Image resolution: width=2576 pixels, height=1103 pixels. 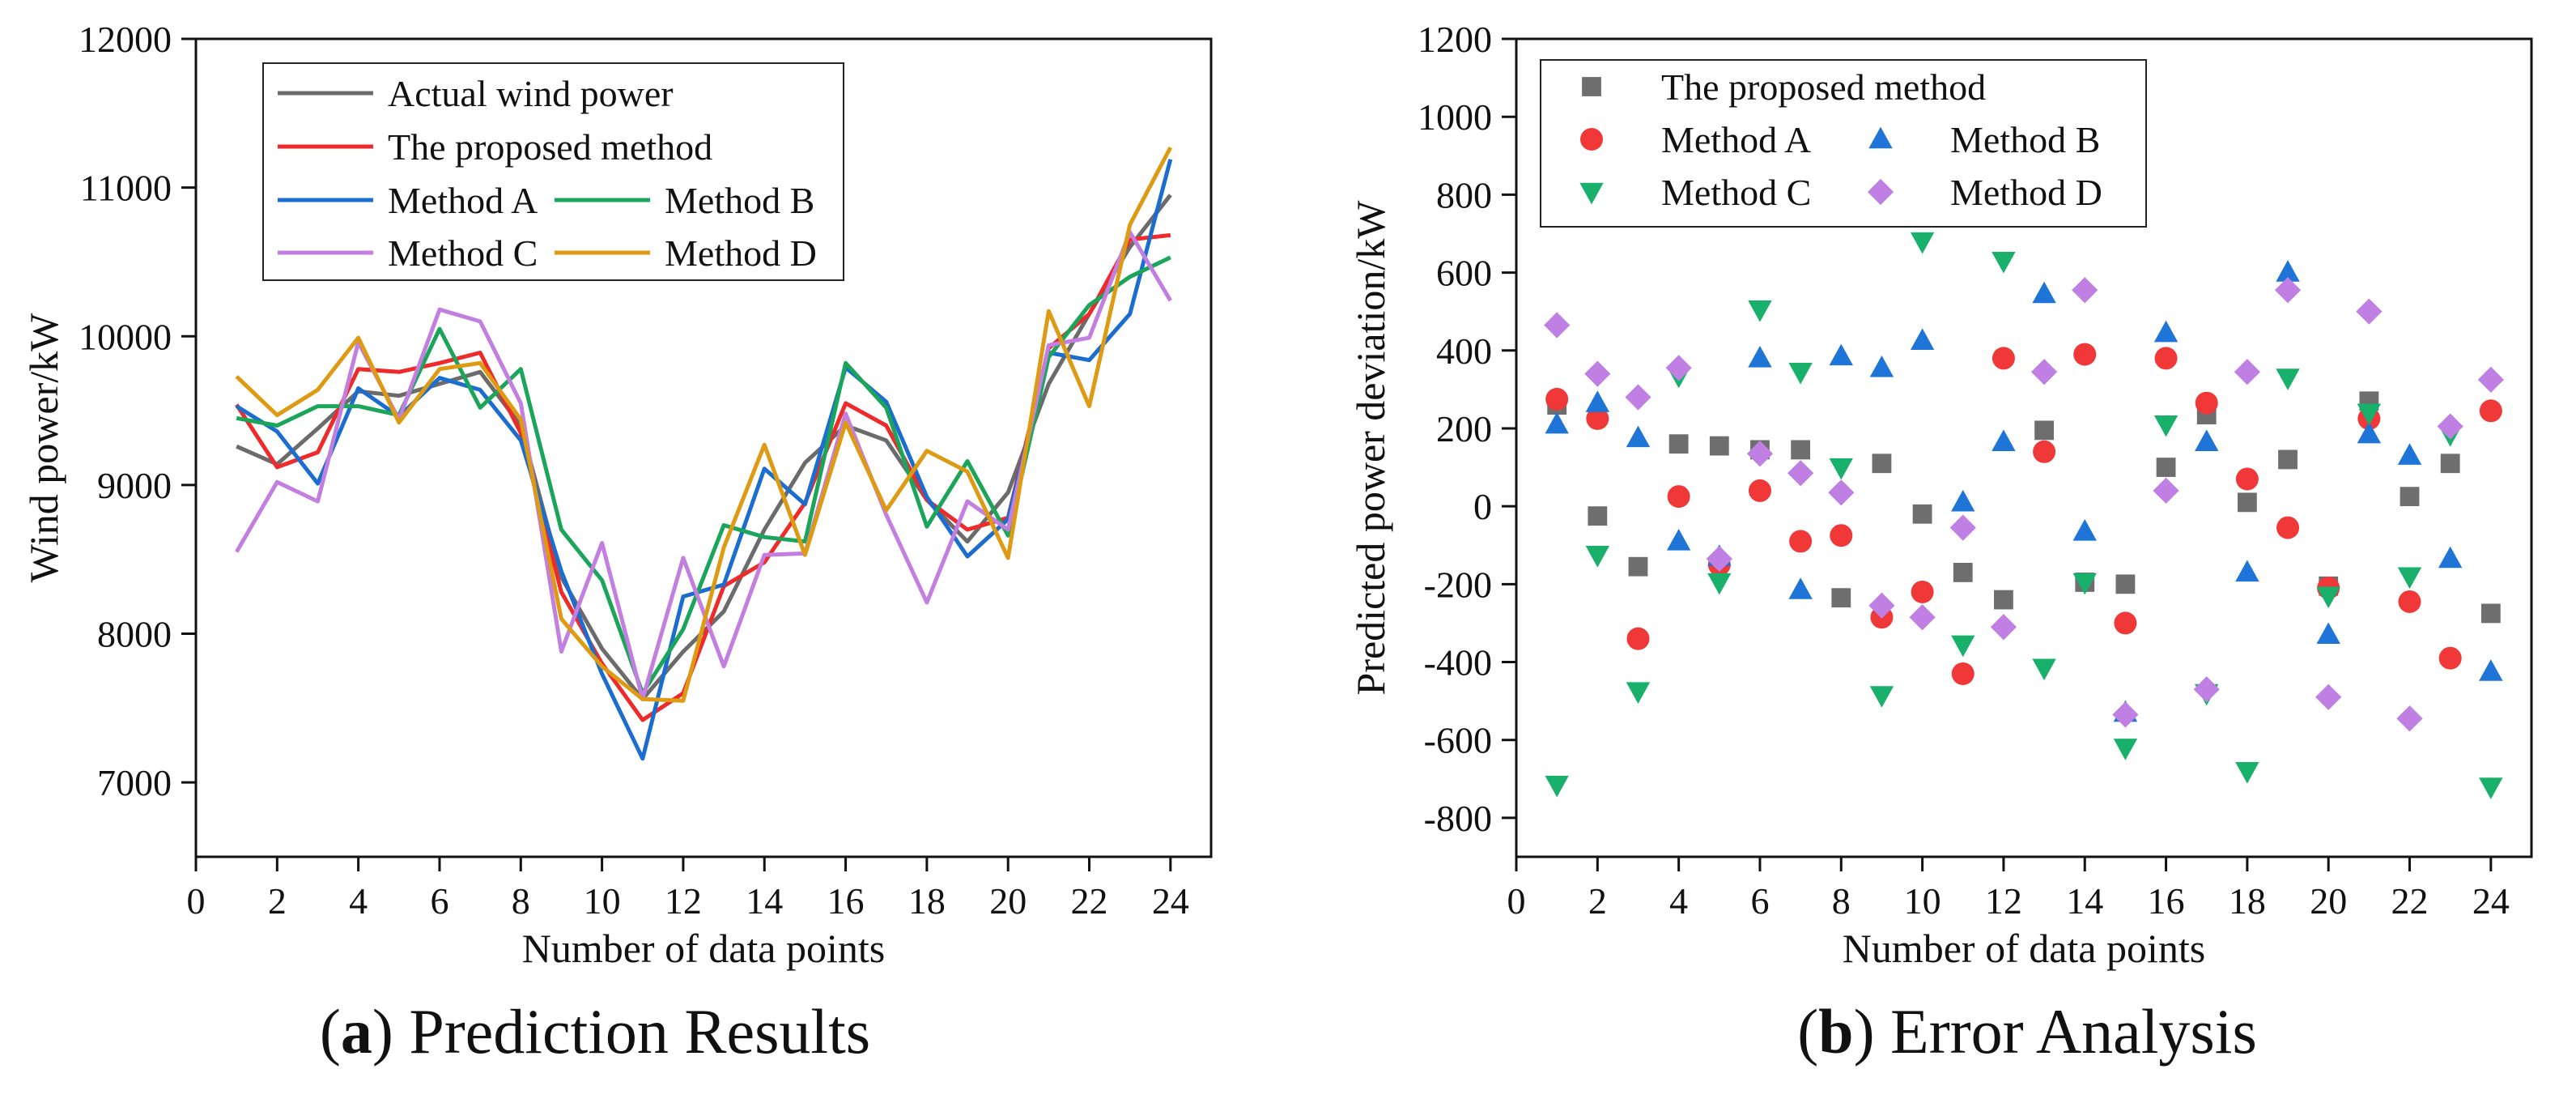 What do you see at coordinates (2410, 901) in the screenshot?
I see `x-tick-label: 22` at bounding box center [2410, 901].